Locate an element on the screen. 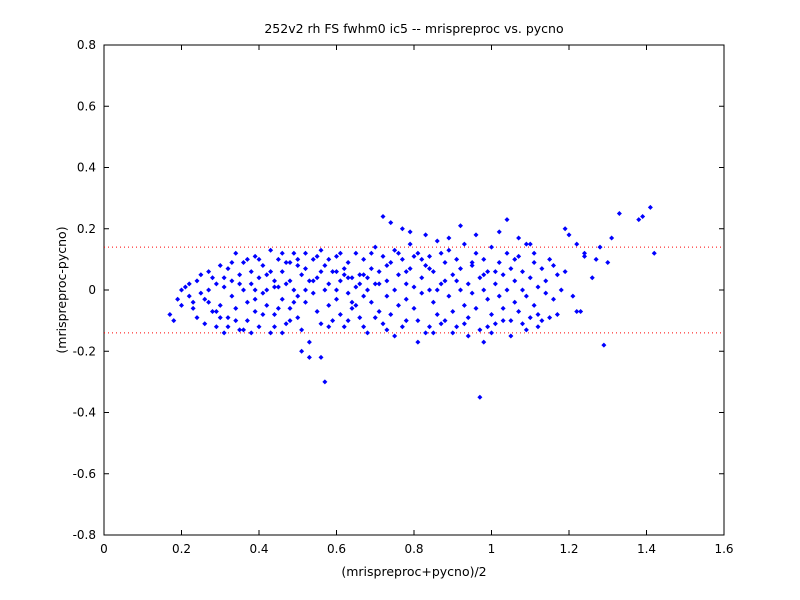  y-tick-label: -0.6 is located at coordinates (84, 474).